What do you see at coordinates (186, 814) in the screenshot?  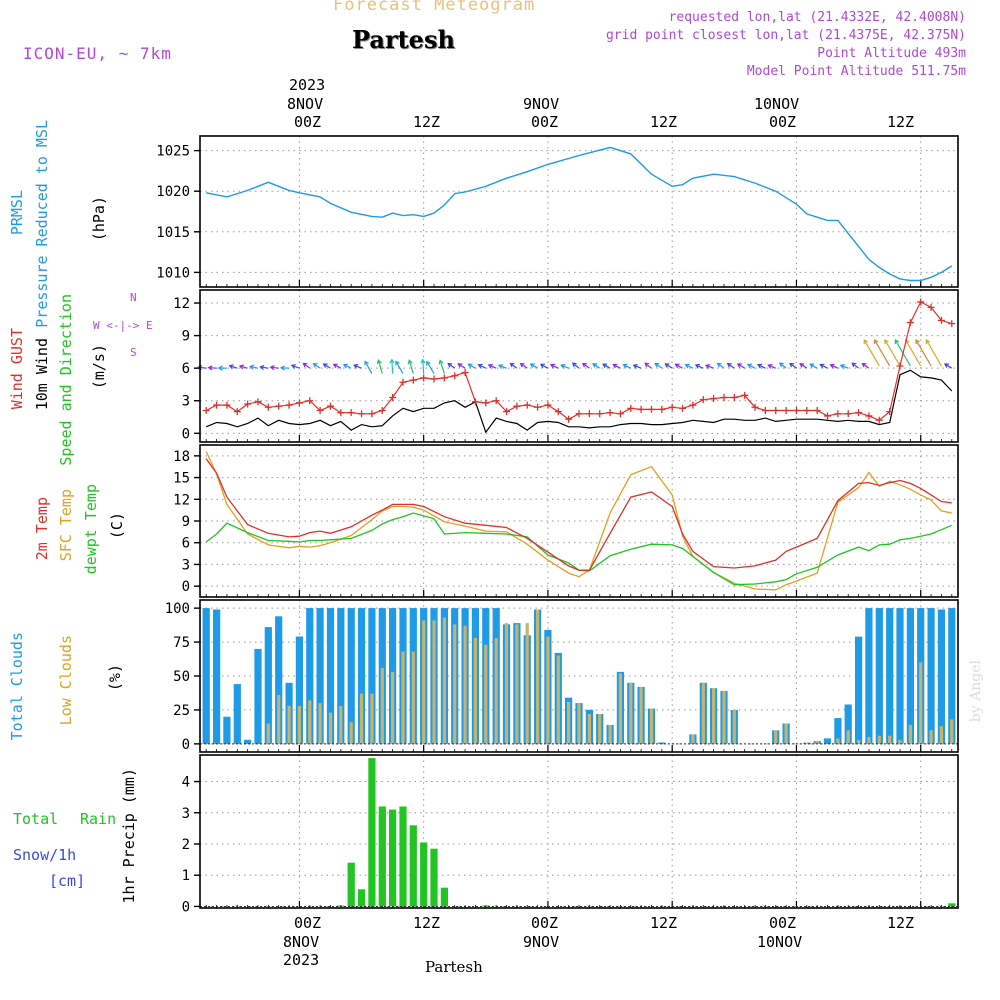 I see `y-tick-label: 3` at bounding box center [186, 814].